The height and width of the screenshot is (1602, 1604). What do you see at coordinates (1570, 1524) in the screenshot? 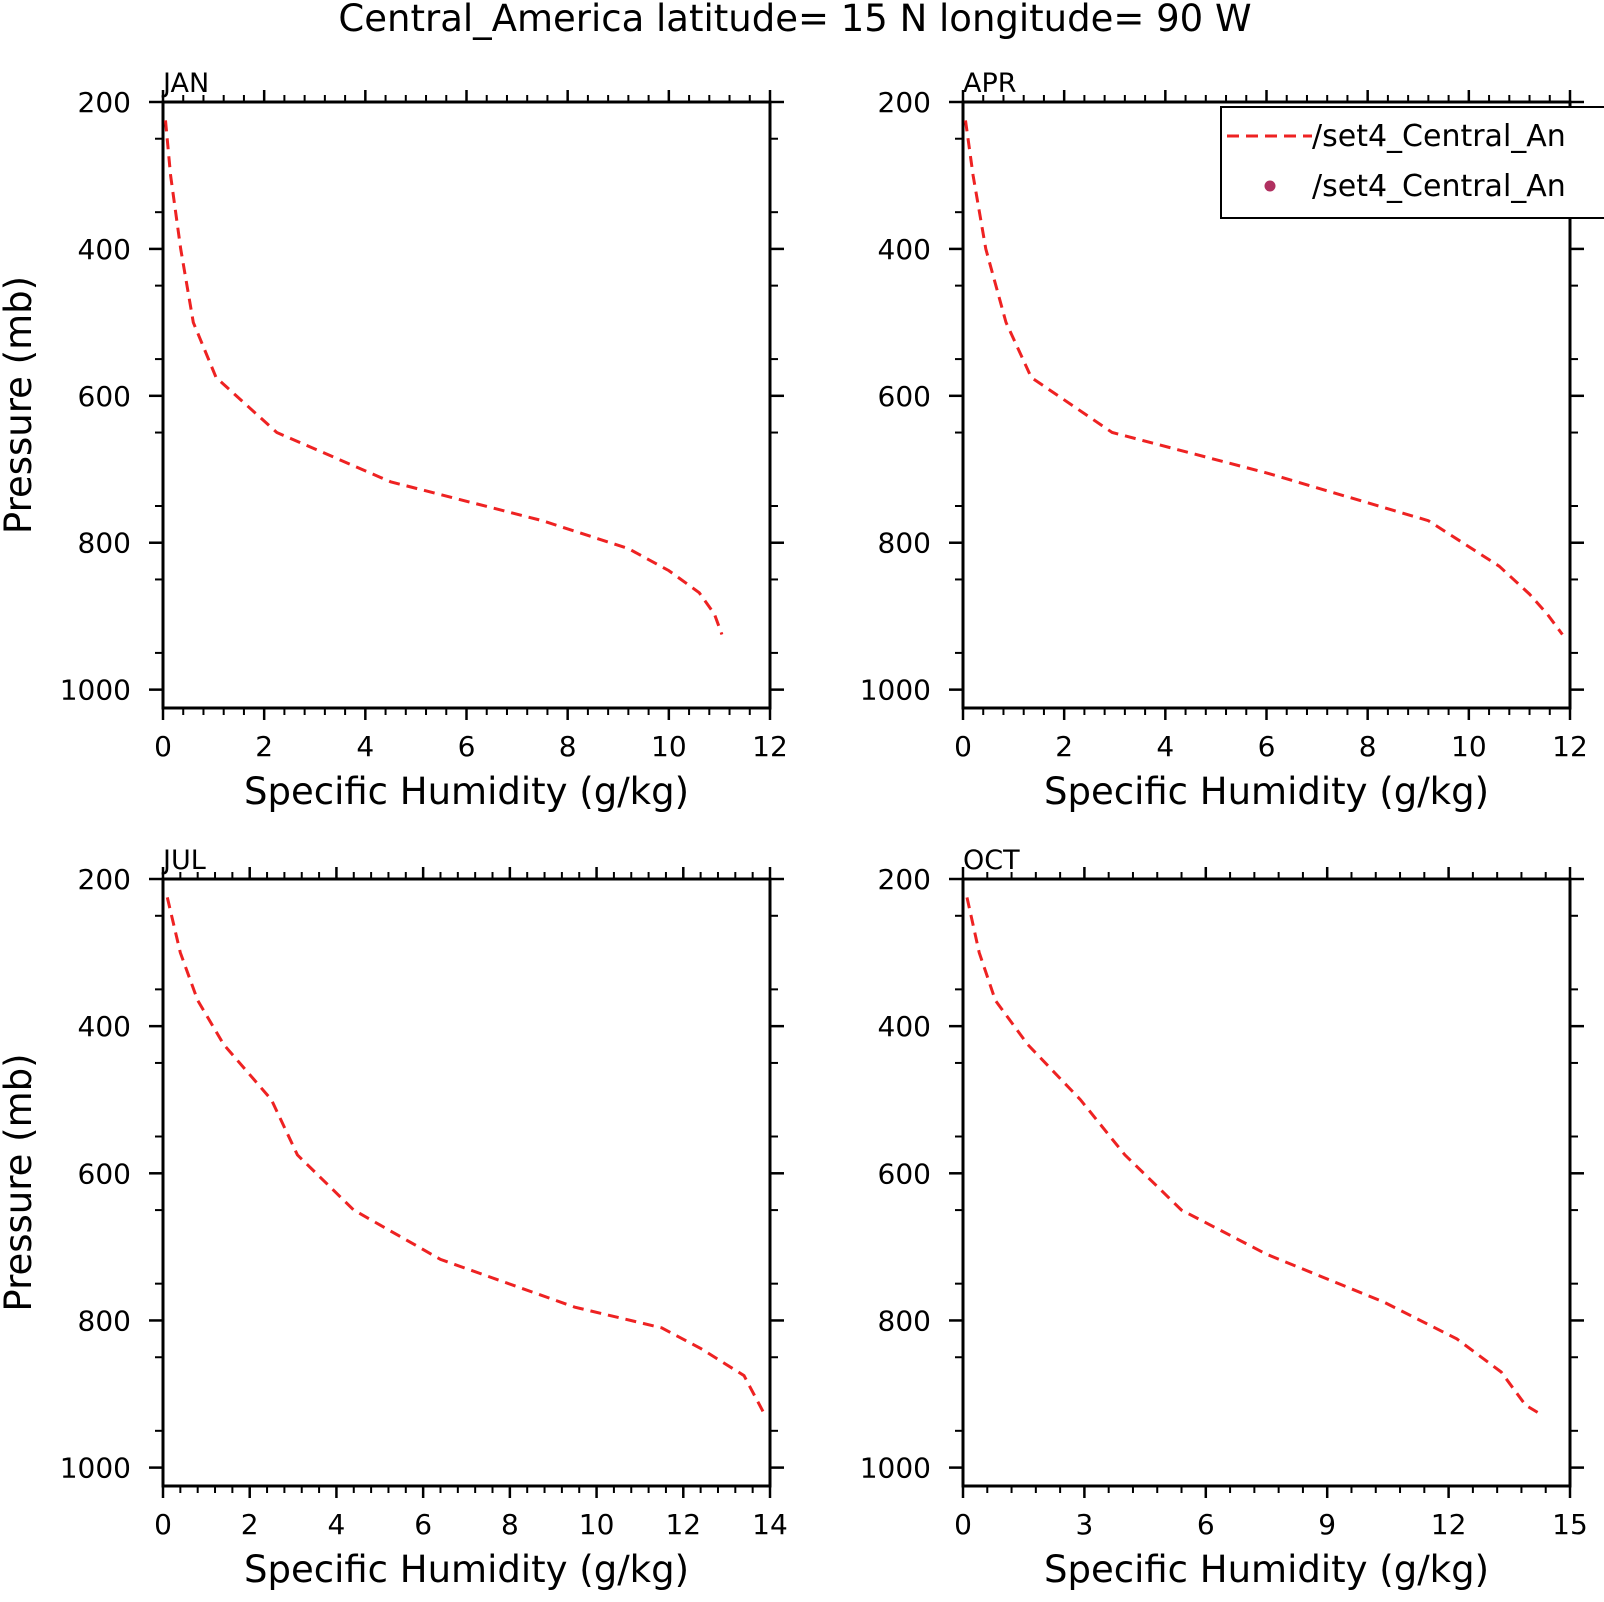
I see `x-tick-label: 15` at bounding box center [1570, 1524].